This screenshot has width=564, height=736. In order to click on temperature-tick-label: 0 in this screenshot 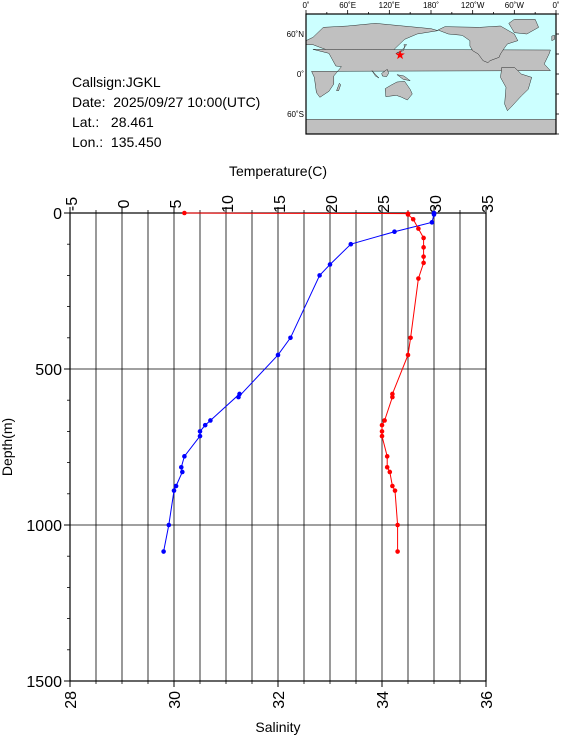, I will do `click(124, 203)`.